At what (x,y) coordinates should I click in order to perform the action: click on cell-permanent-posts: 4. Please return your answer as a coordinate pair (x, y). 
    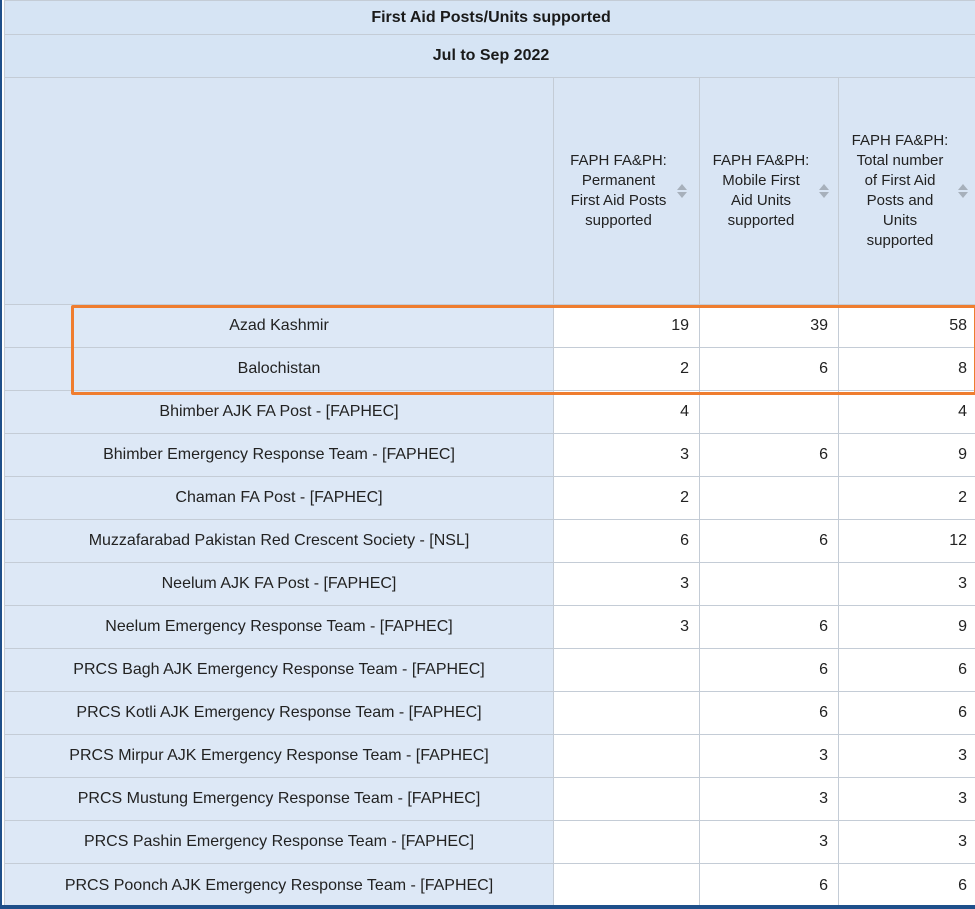
    Looking at the image, I should click on (626, 412).